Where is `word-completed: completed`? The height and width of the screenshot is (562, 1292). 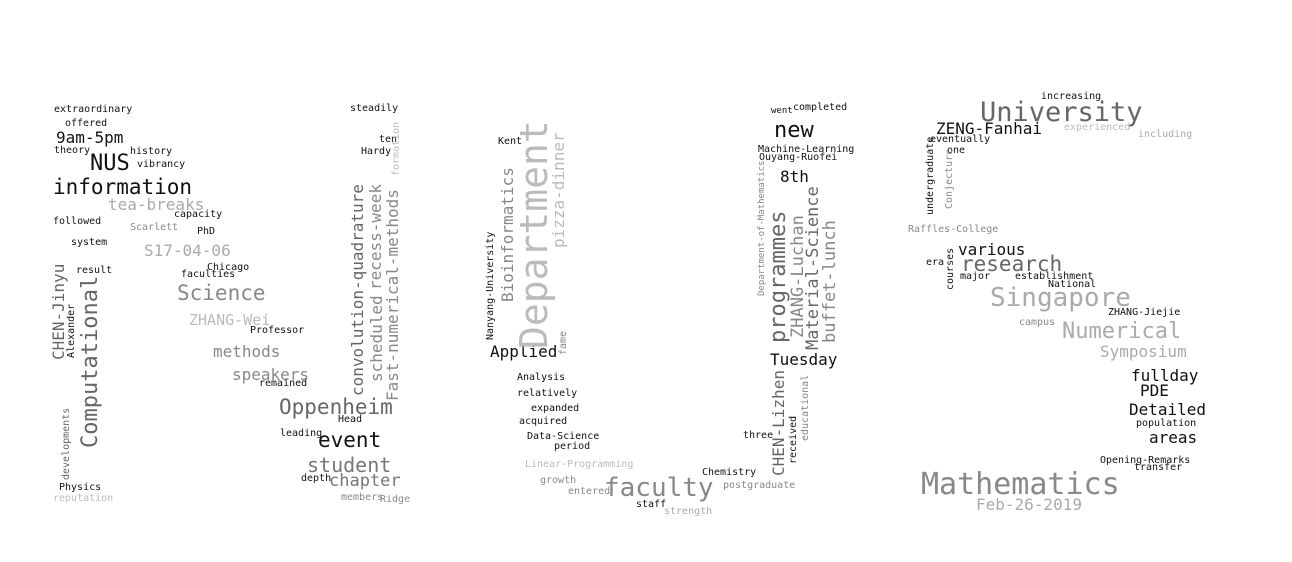
word-completed: completed is located at coordinates (820, 107).